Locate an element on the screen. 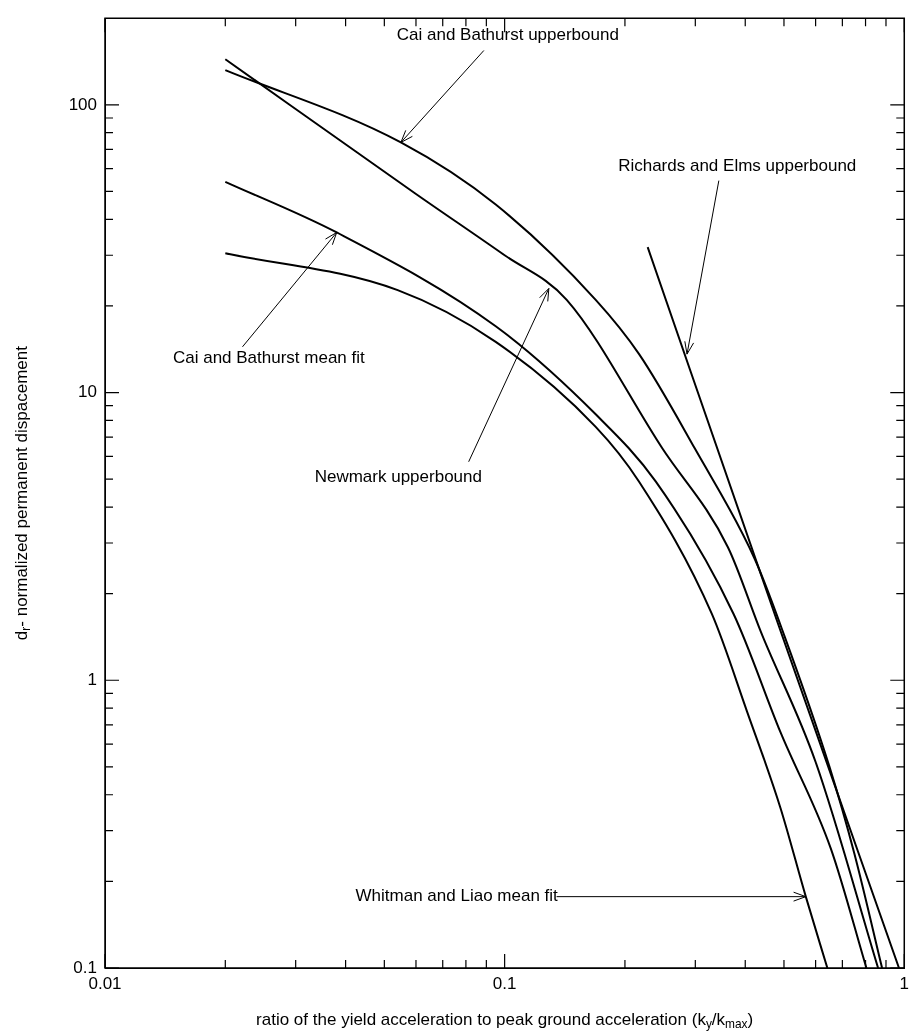 The image size is (915, 1036). annotation: Cai and Bathurst upperbound is located at coordinates (507, 34).